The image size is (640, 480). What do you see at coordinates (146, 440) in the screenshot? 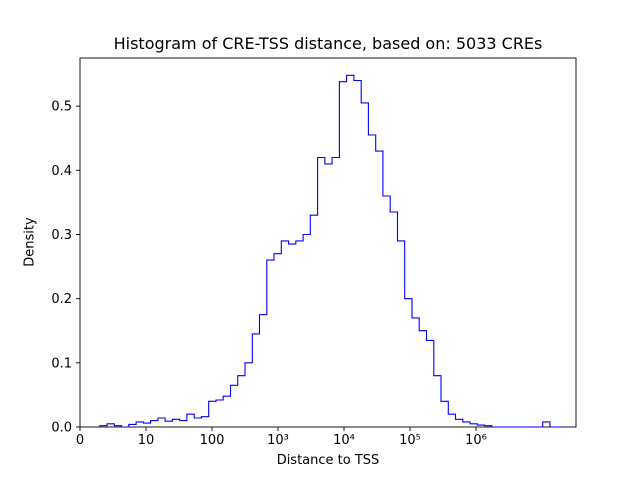
I see `x-tick-label: 10` at bounding box center [146, 440].